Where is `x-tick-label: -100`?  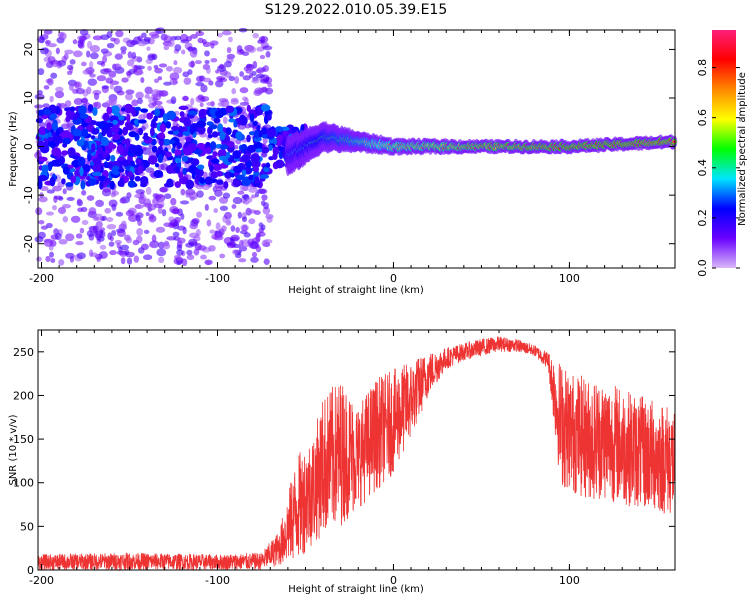
x-tick-label: -100 is located at coordinates (217, 278).